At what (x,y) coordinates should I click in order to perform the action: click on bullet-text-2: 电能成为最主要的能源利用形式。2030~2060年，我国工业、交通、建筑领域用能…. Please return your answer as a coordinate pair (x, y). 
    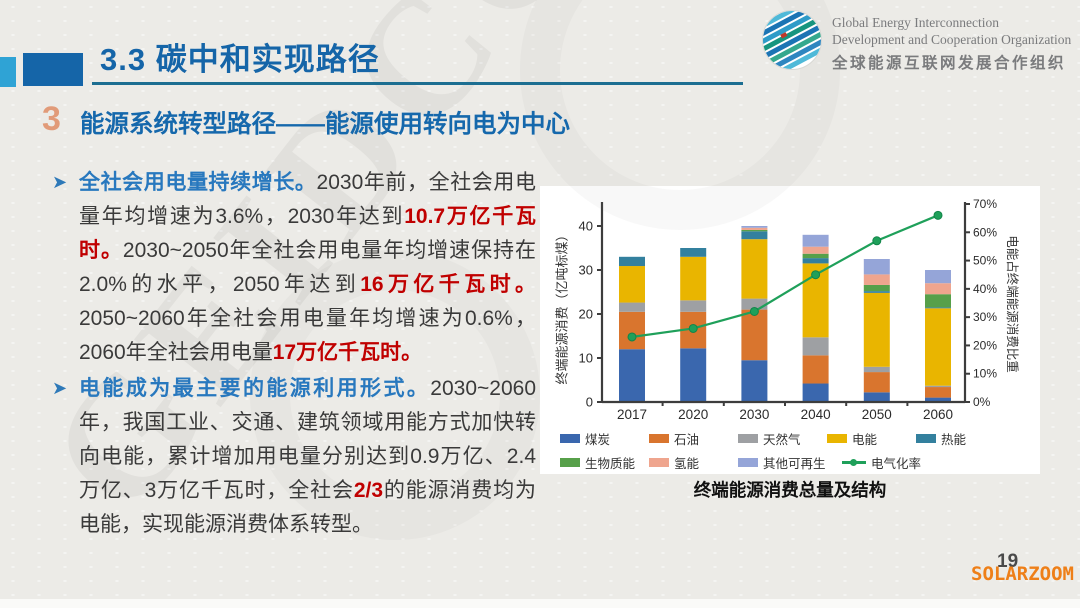
    Looking at the image, I should click on (307, 457).